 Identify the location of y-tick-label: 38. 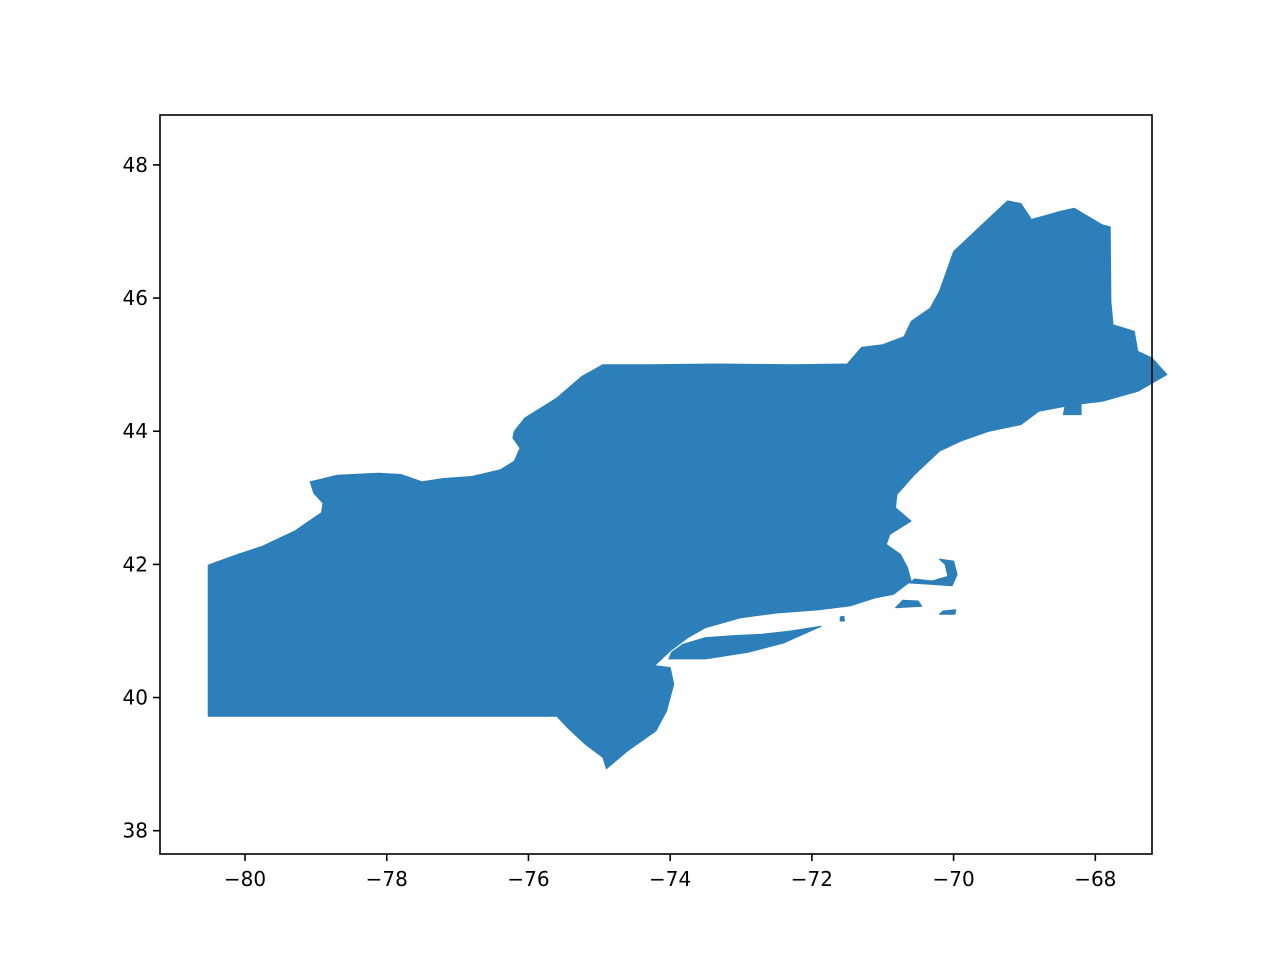
(135, 831).